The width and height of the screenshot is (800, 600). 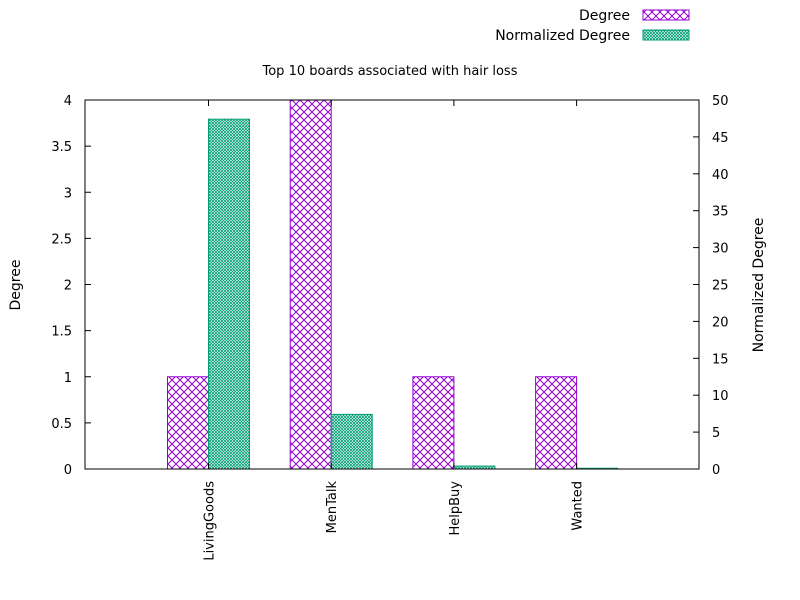 I want to click on y-axis-right: 0 5 10 15 20 25 30 35 40 45 50, so click(x=711, y=286).